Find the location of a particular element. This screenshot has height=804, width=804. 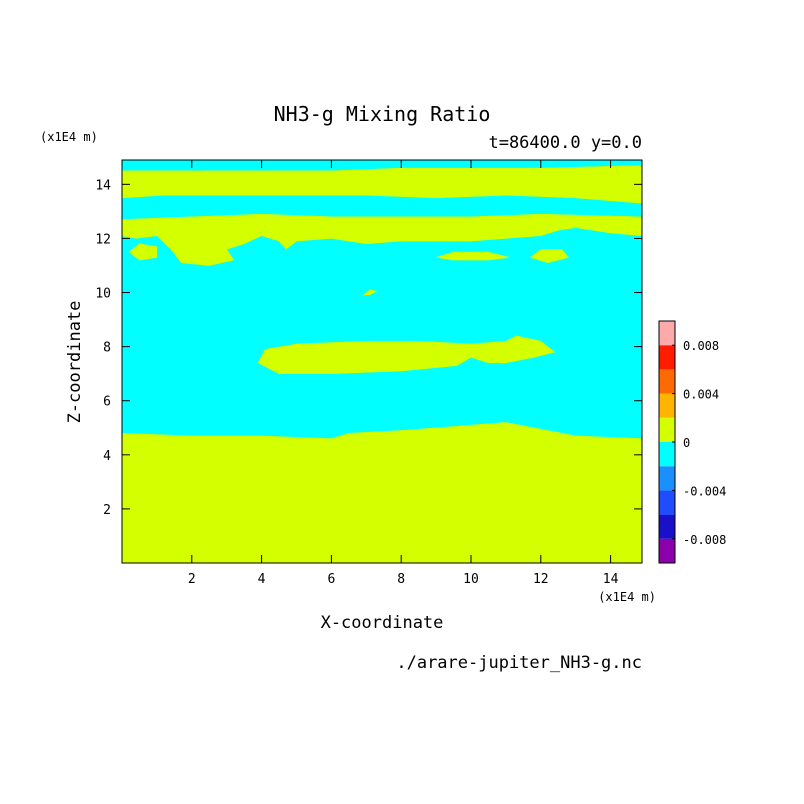

chart-title: NH3-g Mixing Ratio is located at coordinates (382, 114).